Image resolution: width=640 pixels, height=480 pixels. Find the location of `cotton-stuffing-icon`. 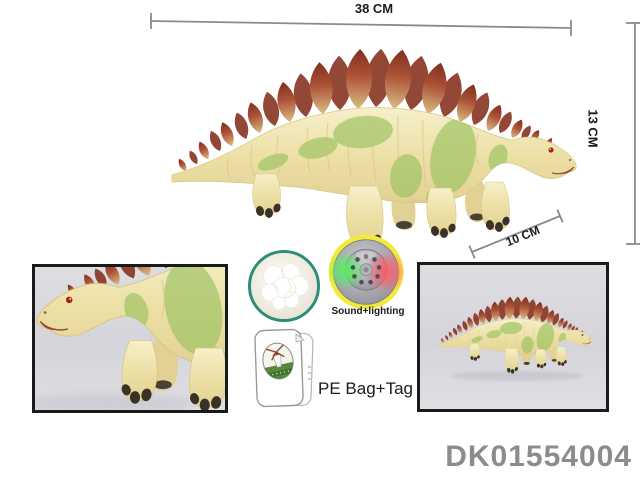

cotton-stuffing-icon is located at coordinates (284, 286).